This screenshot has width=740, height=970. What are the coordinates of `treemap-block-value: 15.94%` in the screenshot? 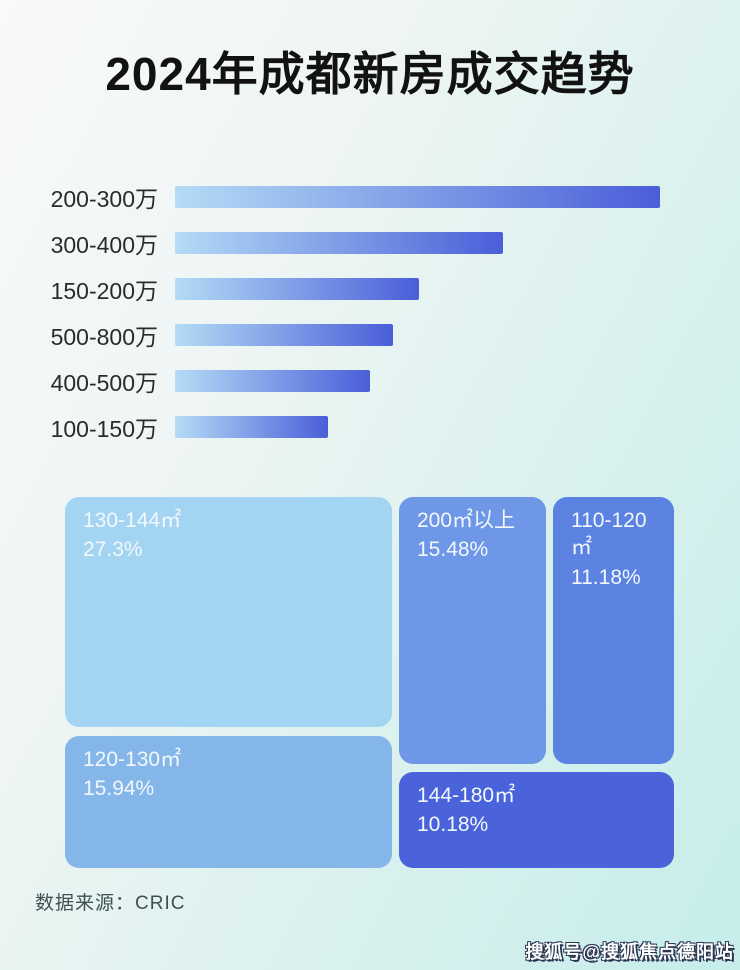 It's located at (119, 789).